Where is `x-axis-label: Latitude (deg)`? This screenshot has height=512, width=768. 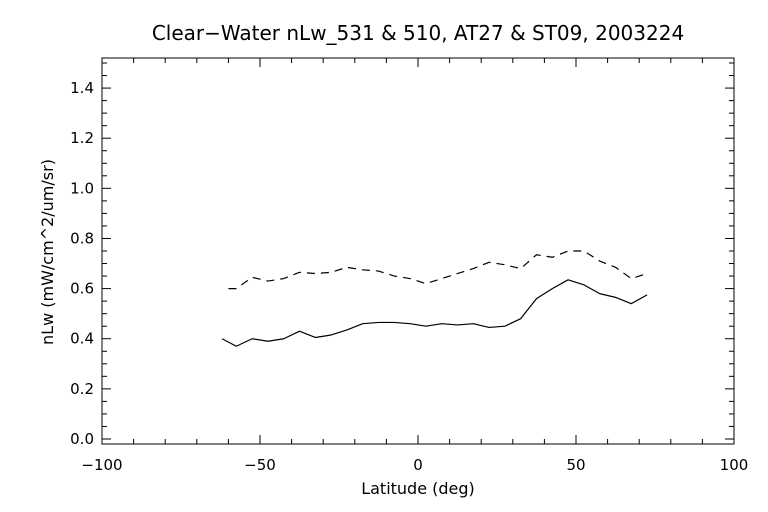 x-axis-label: Latitude (deg) is located at coordinates (418, 488).